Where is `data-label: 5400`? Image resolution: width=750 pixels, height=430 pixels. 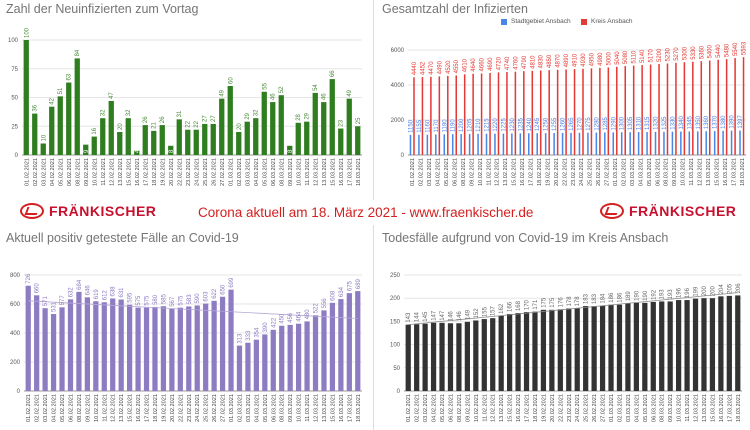 data-label: 5400 is located at coordinates (711, 51).